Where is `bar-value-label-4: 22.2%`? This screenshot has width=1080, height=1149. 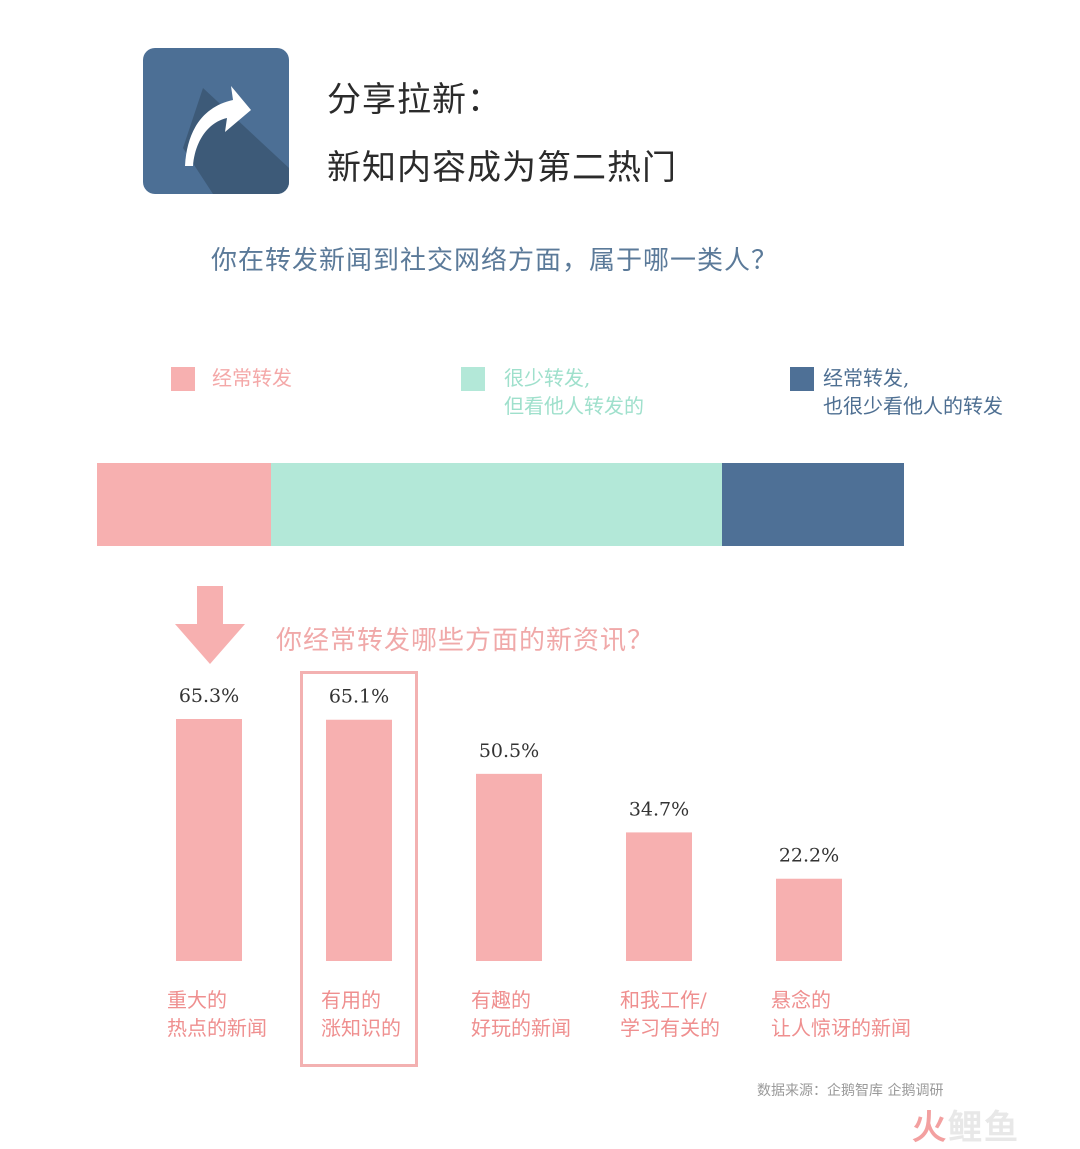
bar-value-label-4: 22.2% is located at coordinates (809, 856).